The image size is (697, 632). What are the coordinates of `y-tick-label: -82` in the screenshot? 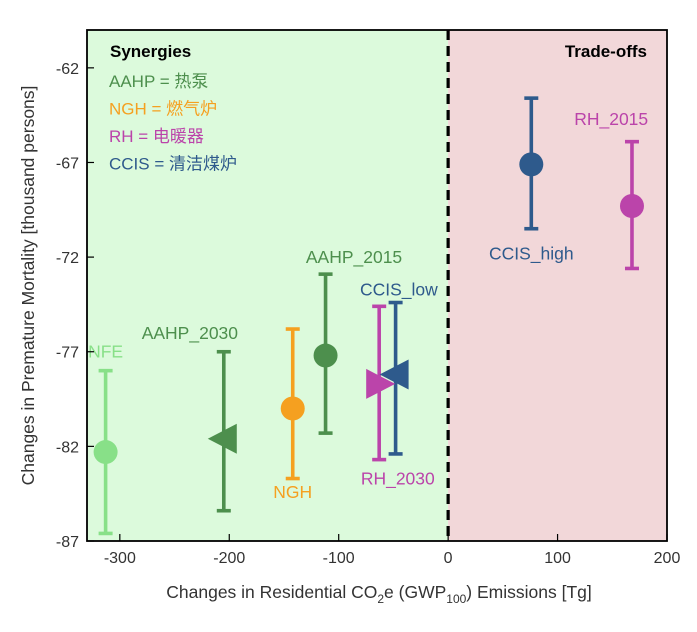 It's located at (67, 447).